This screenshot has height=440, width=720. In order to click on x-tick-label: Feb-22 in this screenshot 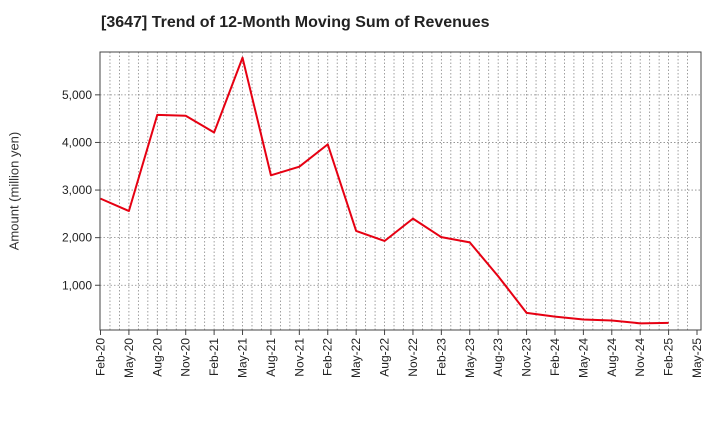, I will do `click(328, 357)`.